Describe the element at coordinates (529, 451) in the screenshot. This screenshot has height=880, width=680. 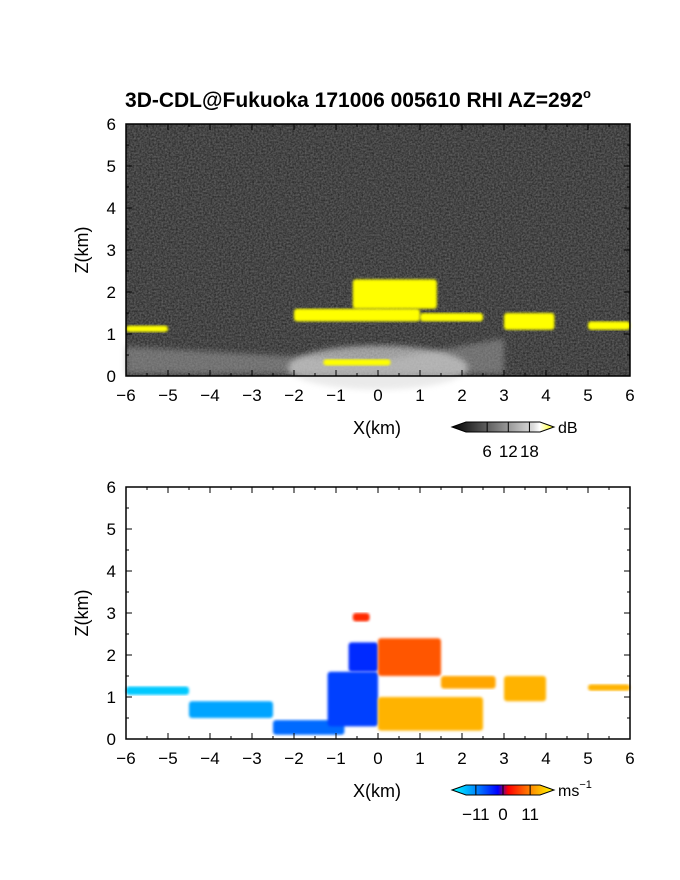
I see `intensity-cb-tick-label: 18` at that location.